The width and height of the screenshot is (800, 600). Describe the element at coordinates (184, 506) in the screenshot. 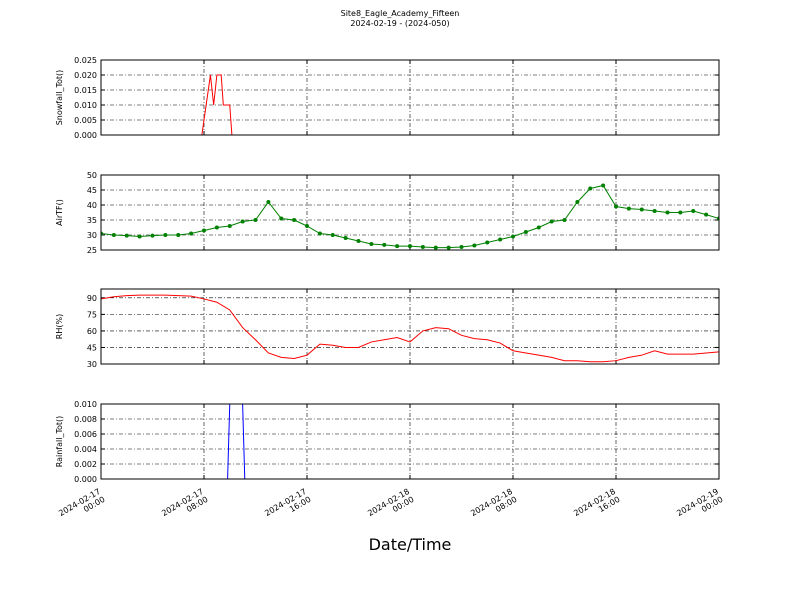

I see `x-tick-label: 2024-02-1708:00` at that location.